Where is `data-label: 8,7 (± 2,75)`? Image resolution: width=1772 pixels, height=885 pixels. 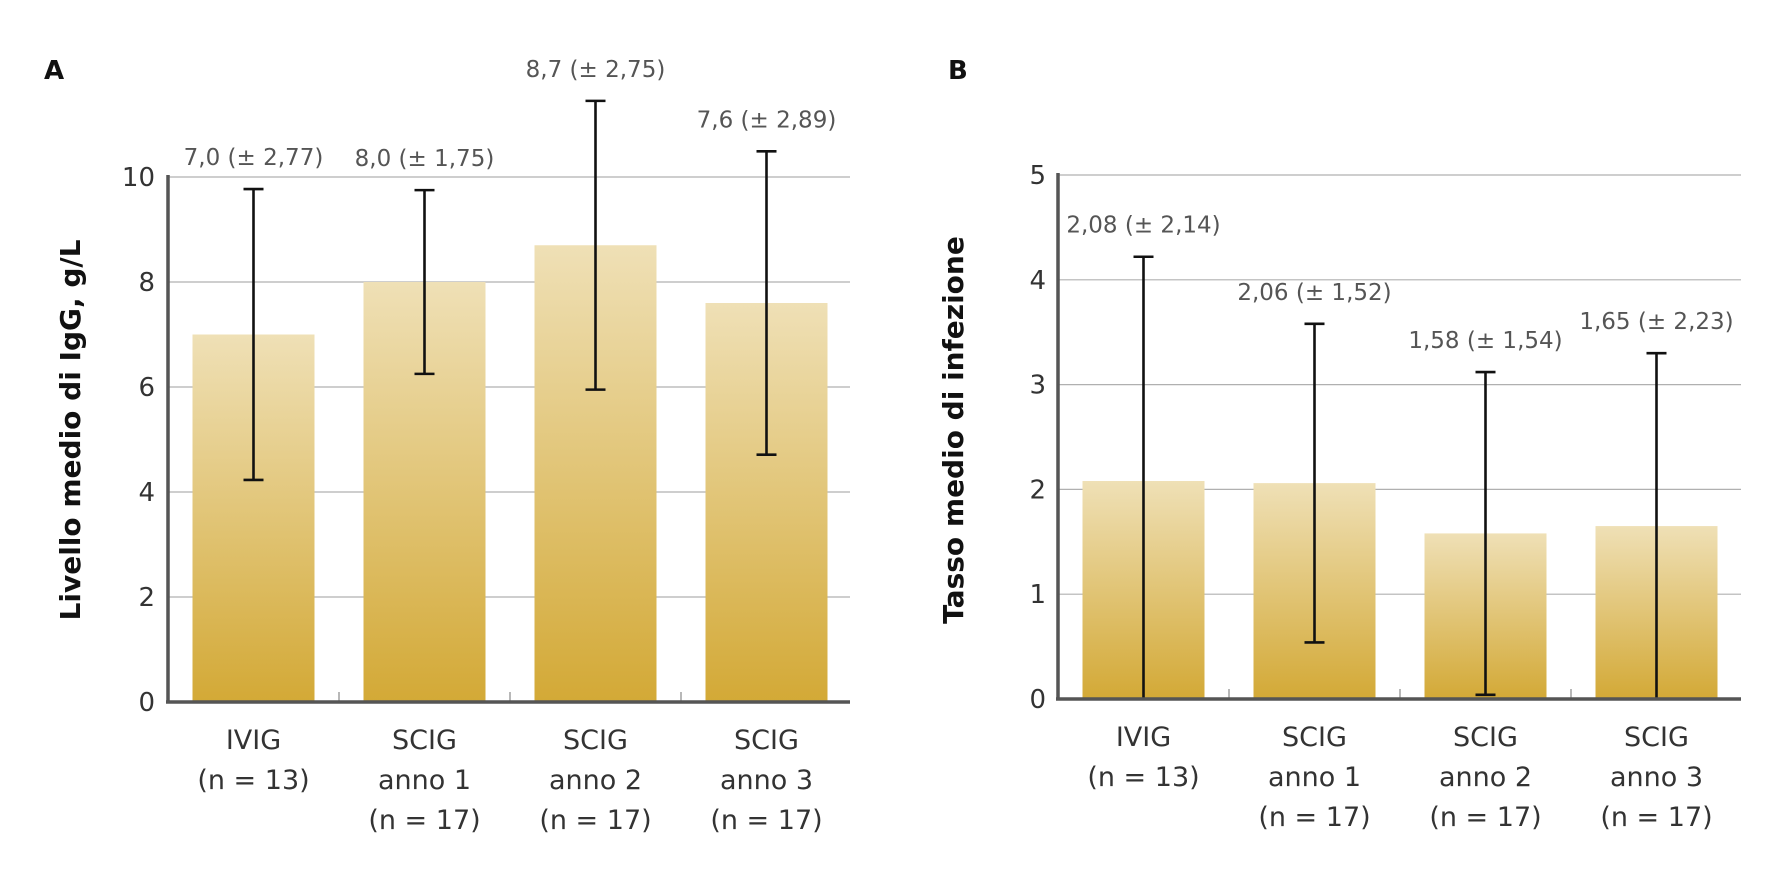
data-label: 8,7 (± 2,75) is located at coordinates (596, 70).